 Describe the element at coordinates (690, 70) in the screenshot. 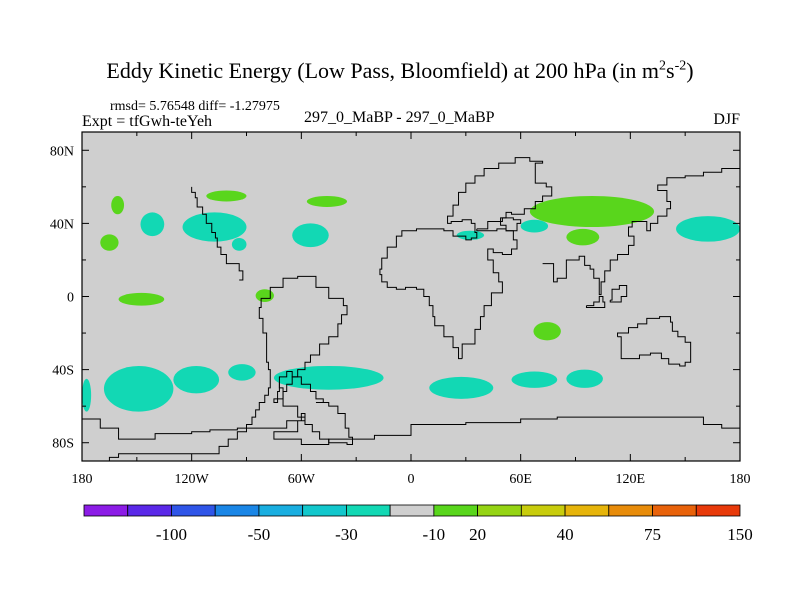

I see `chart-title-end: )` at that location.